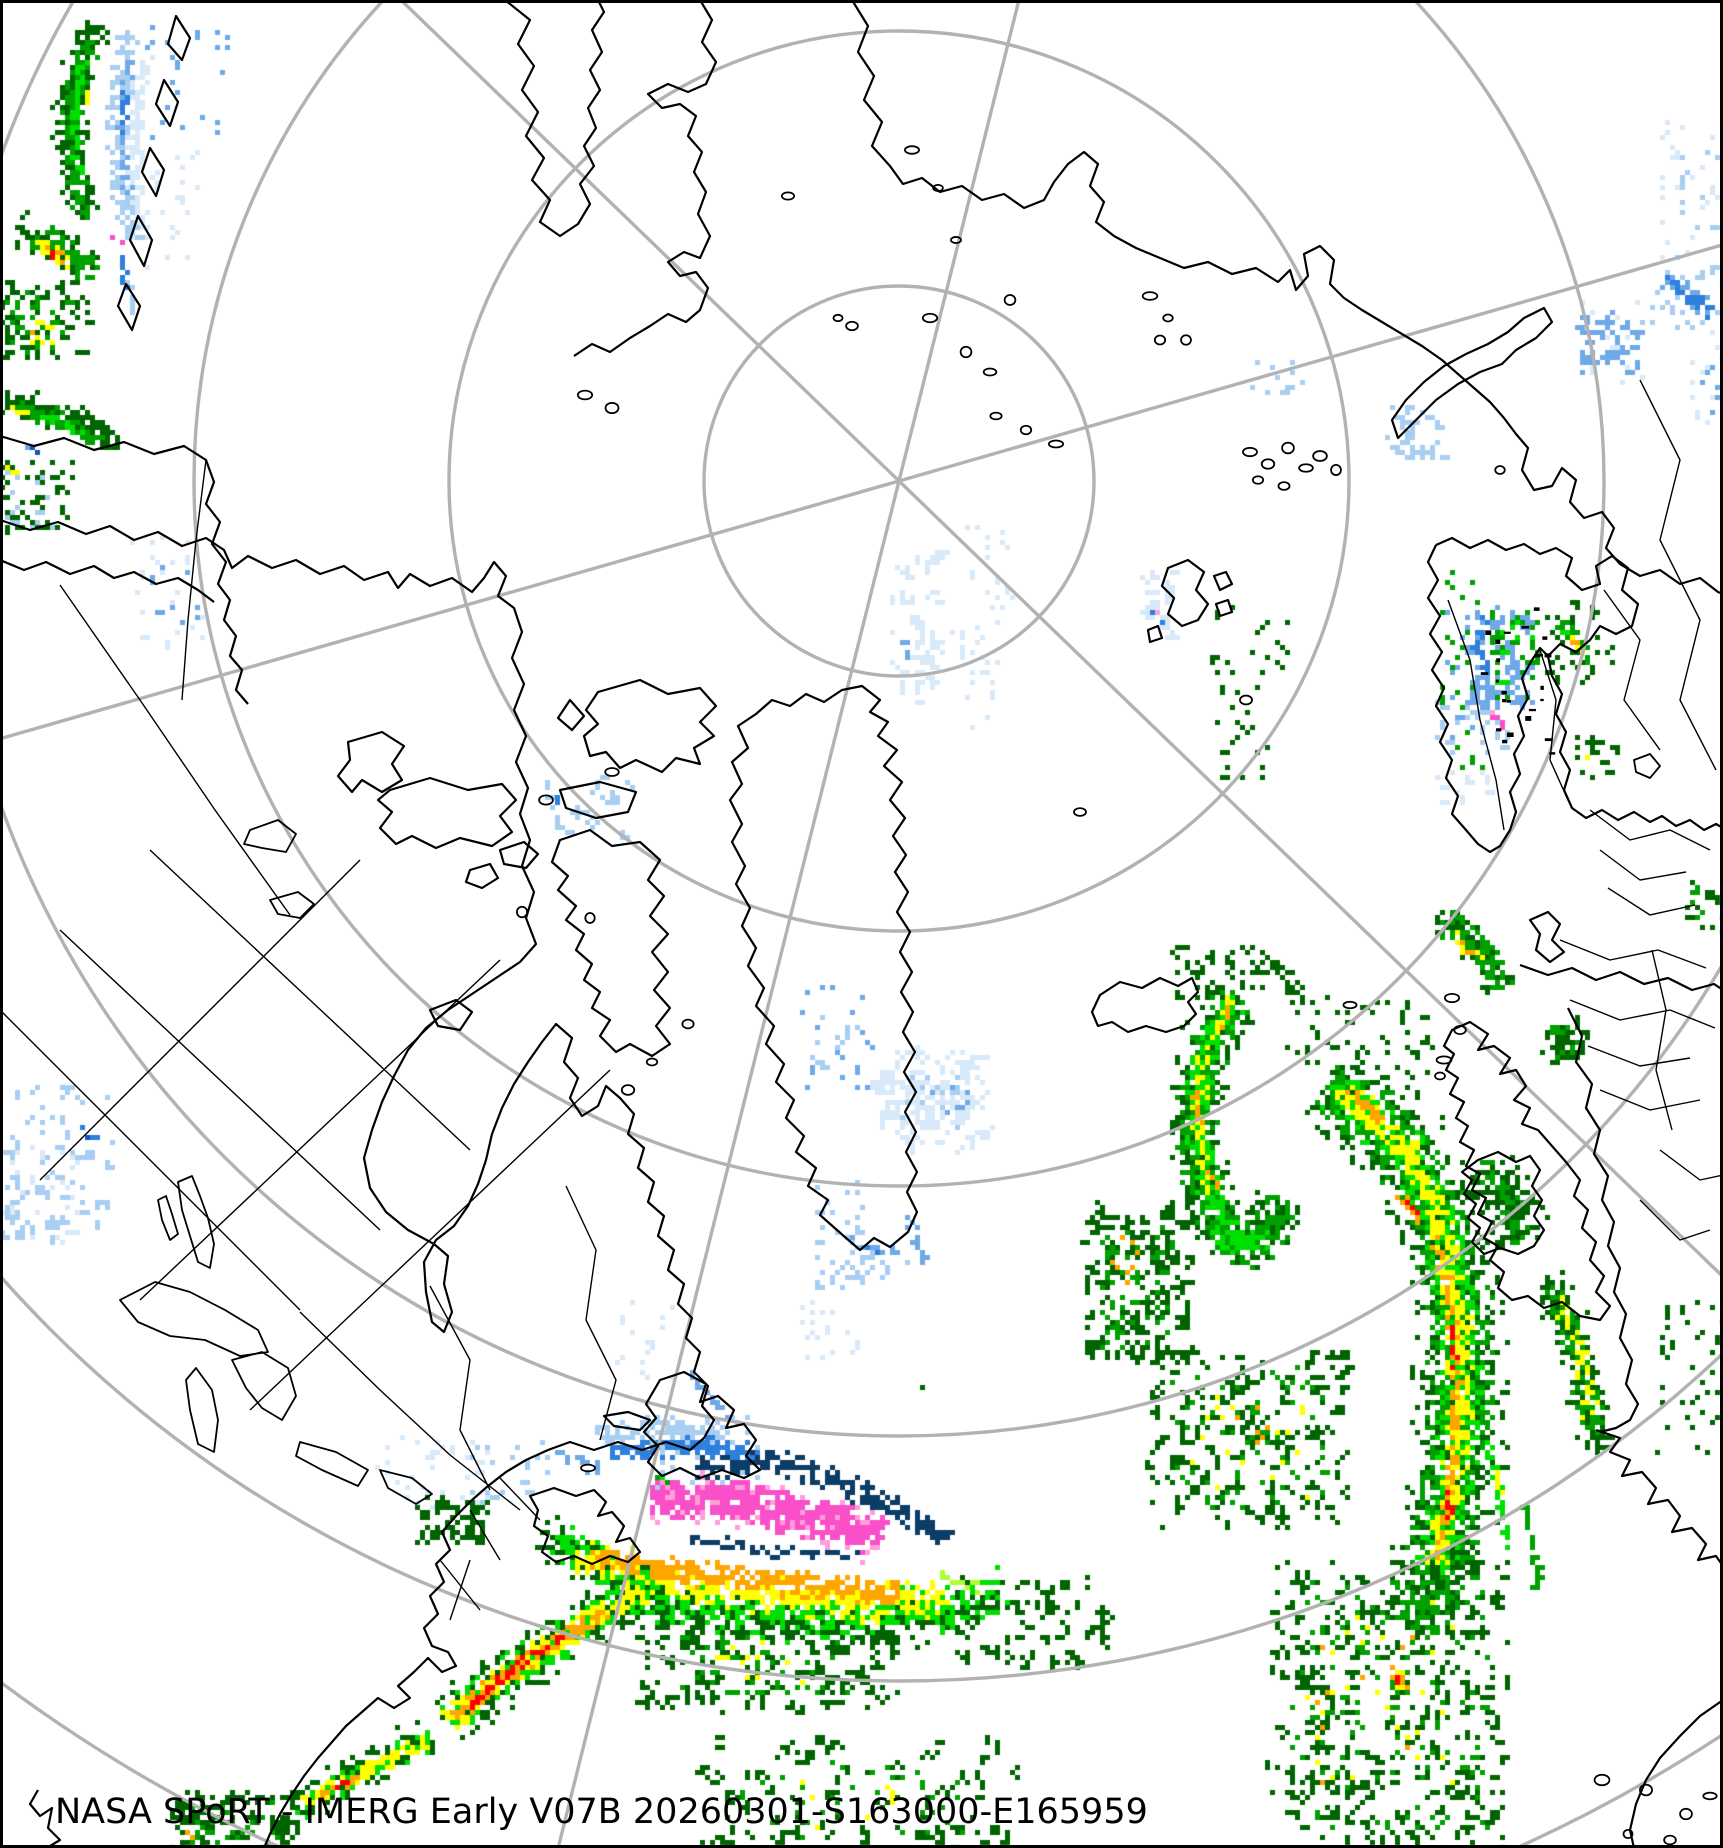 The height and width of the screenshot is (1848, 1723). Describe the element at coordinates (194, 580) in the screenshot. I see `yukon-border-outline` at that location.